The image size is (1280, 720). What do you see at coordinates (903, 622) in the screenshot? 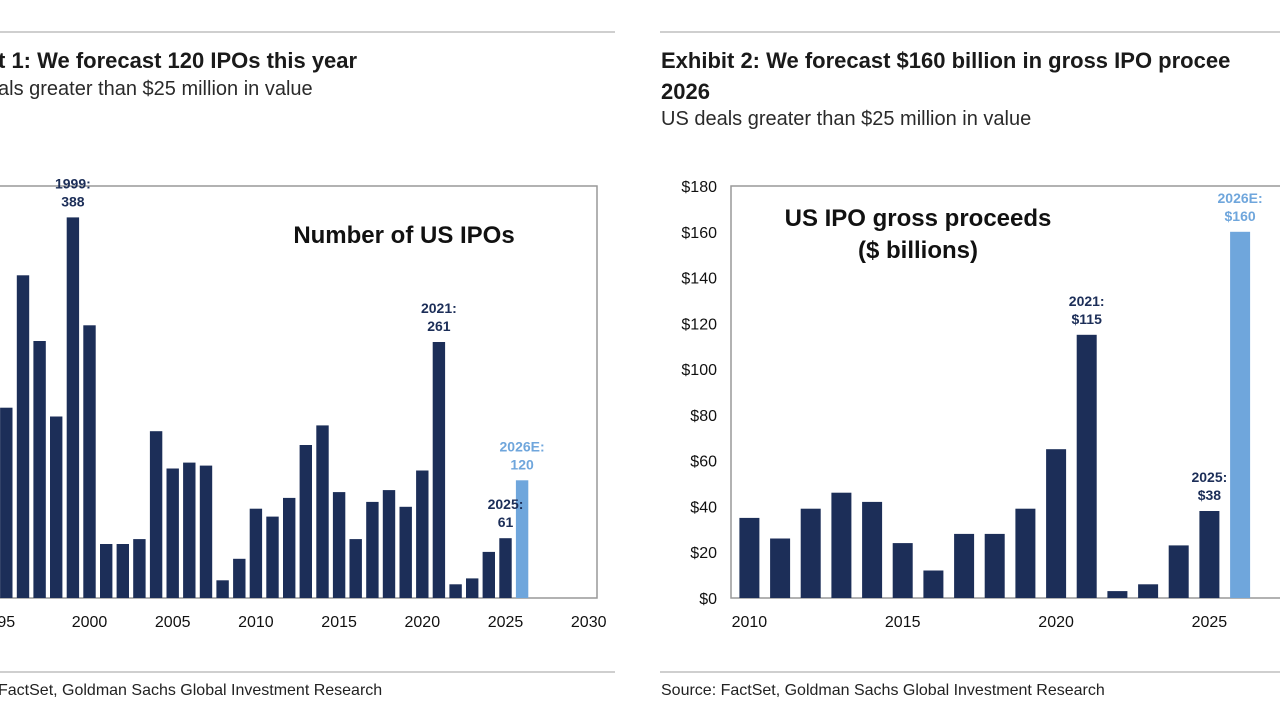
I see `chart2-xtick-2015: 2015` at bounding box center [903, 622].